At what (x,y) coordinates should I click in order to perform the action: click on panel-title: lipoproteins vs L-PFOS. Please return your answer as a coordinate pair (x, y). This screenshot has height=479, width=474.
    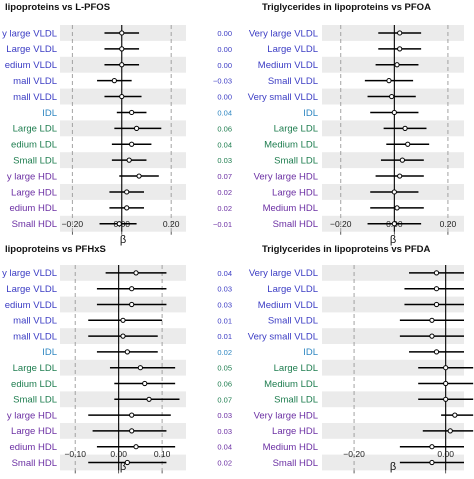
    Looking at the image, I should click on (57, 7).